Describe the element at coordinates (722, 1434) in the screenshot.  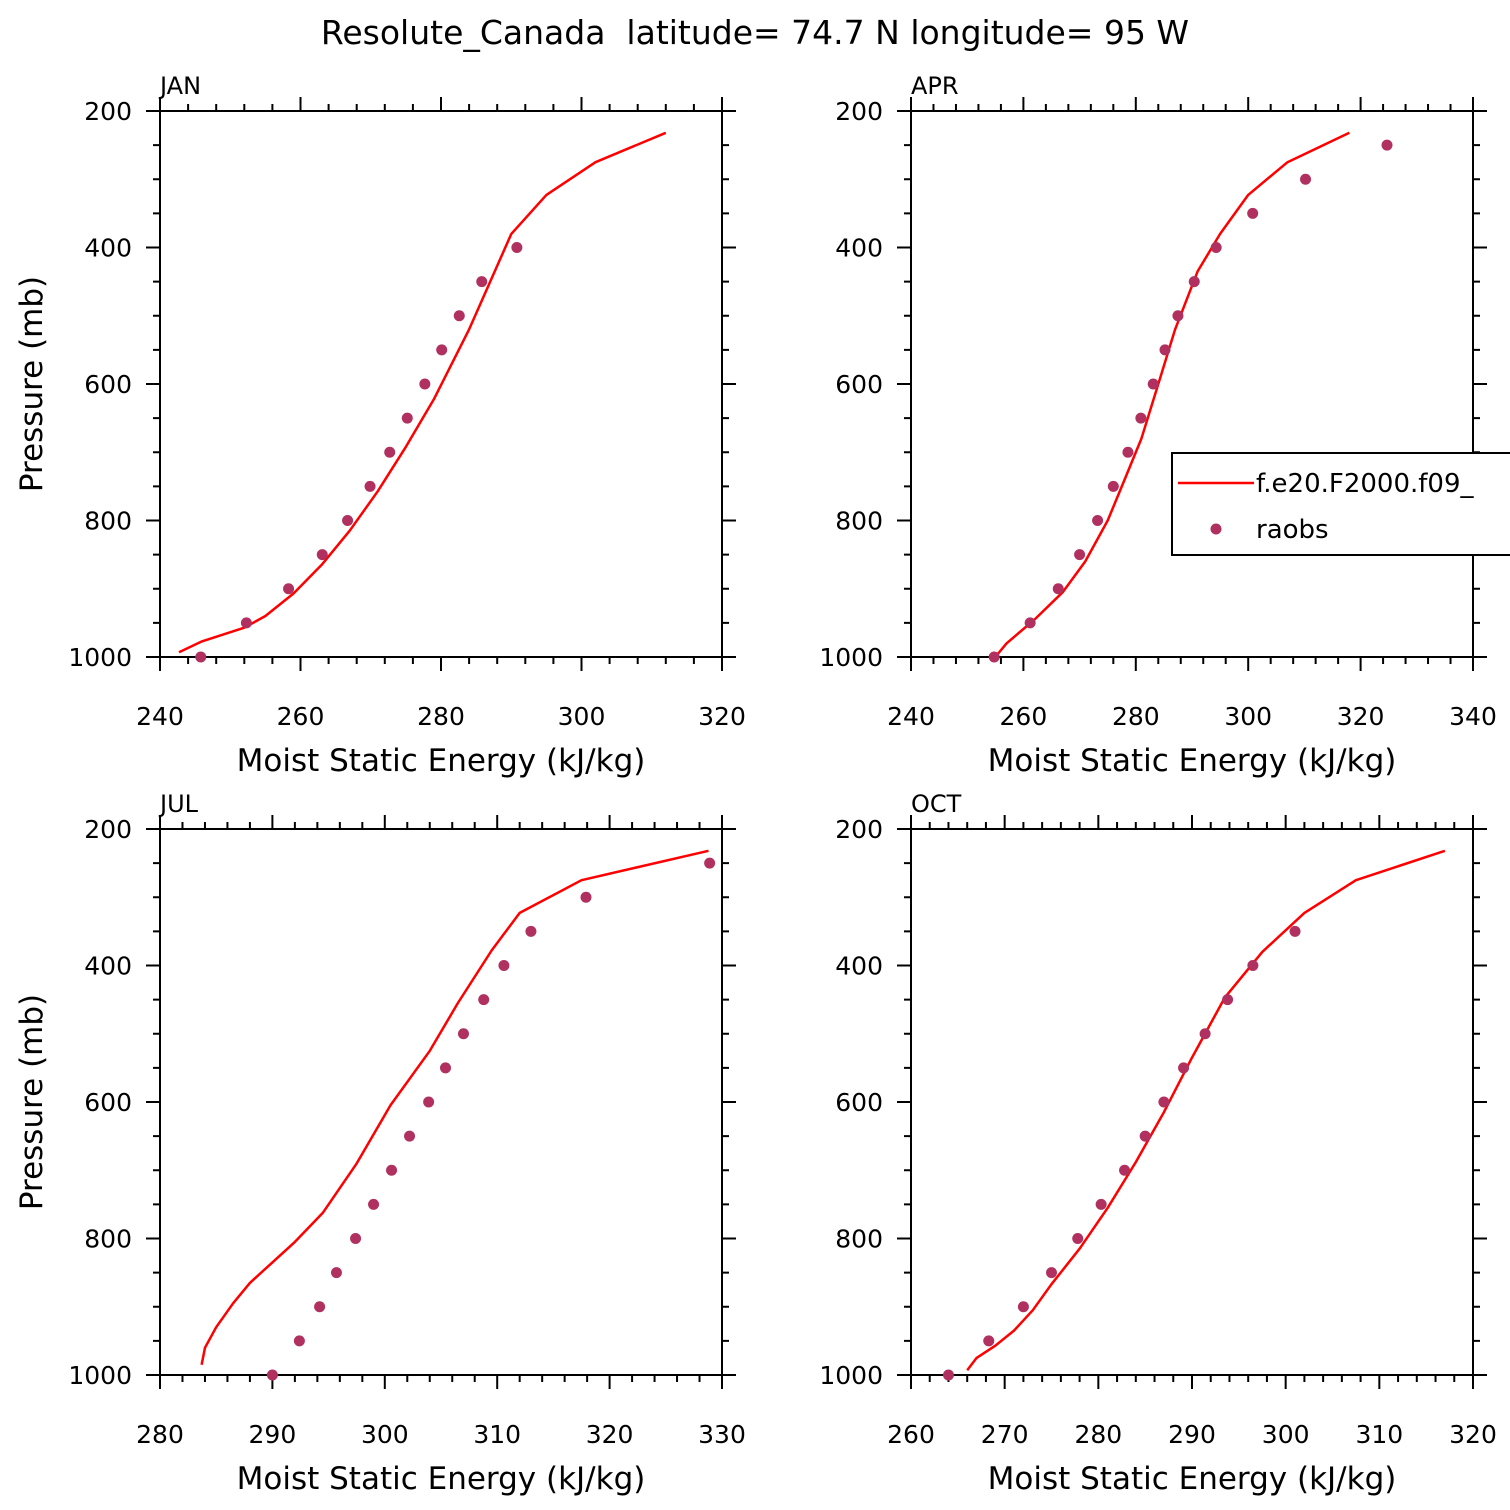
I see `x-tick-label: 330` at that location.